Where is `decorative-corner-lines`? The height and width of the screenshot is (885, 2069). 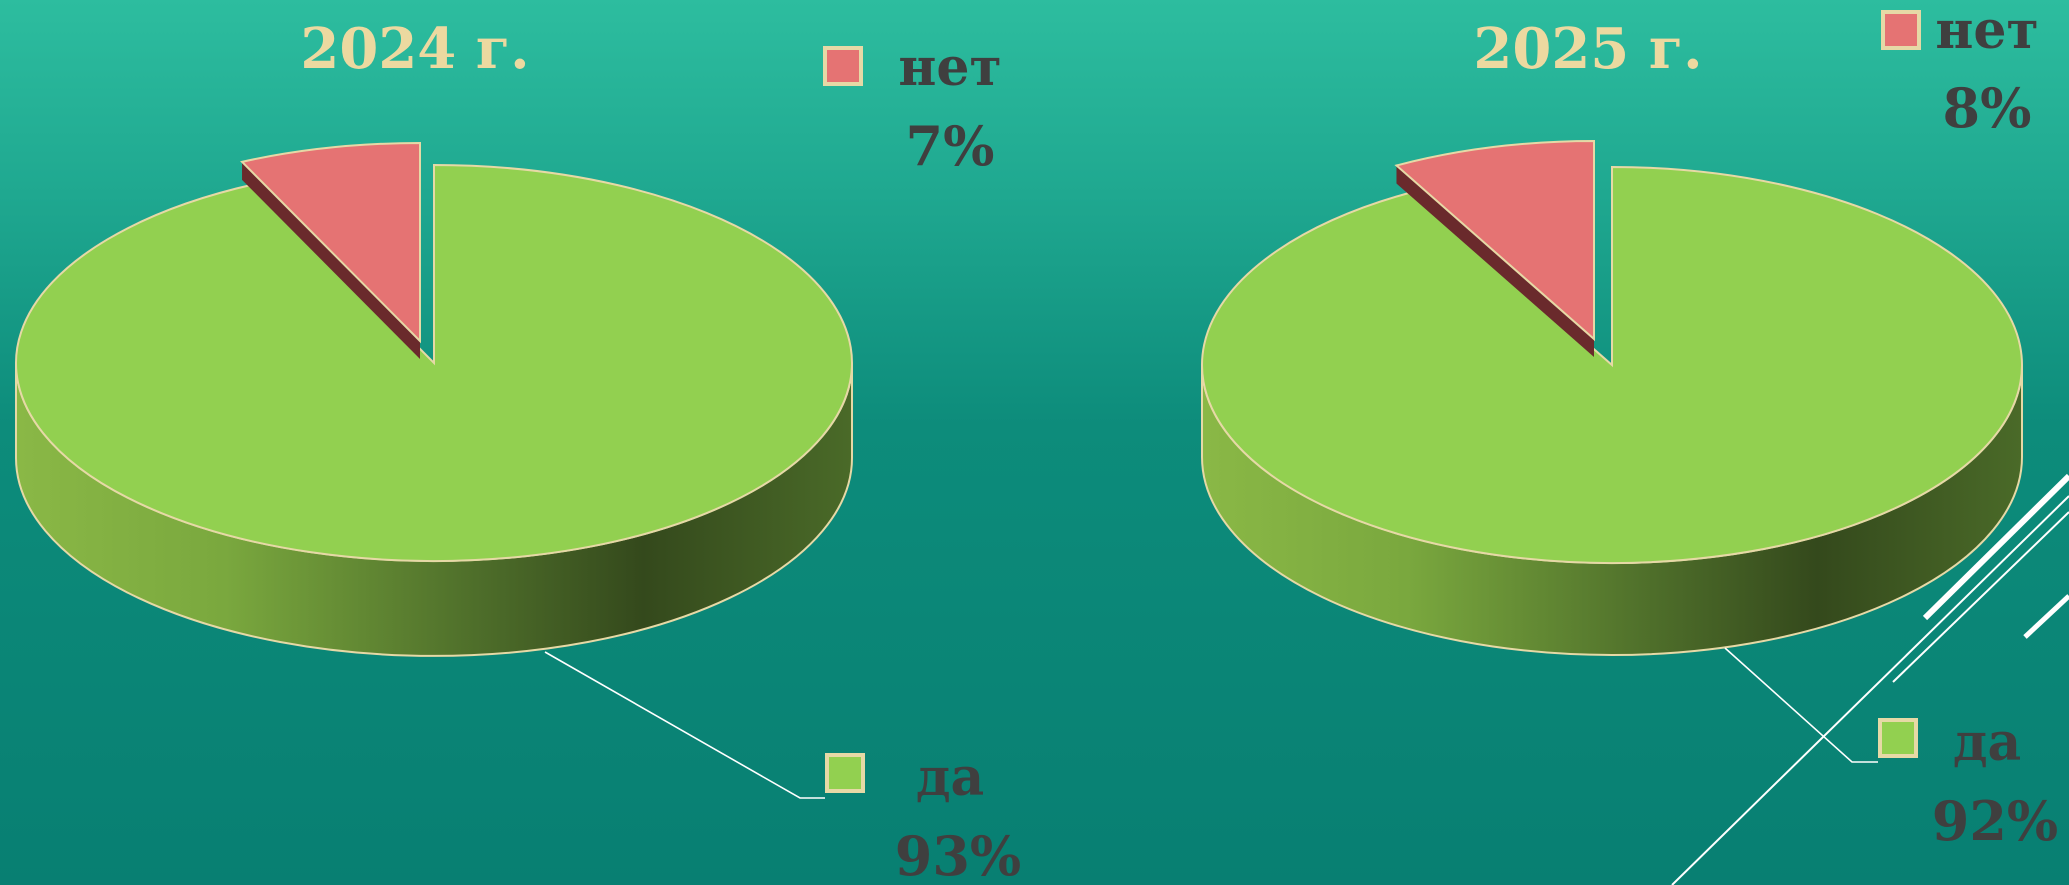
decorative-corner-lines is located at coordinates (1870, 679).